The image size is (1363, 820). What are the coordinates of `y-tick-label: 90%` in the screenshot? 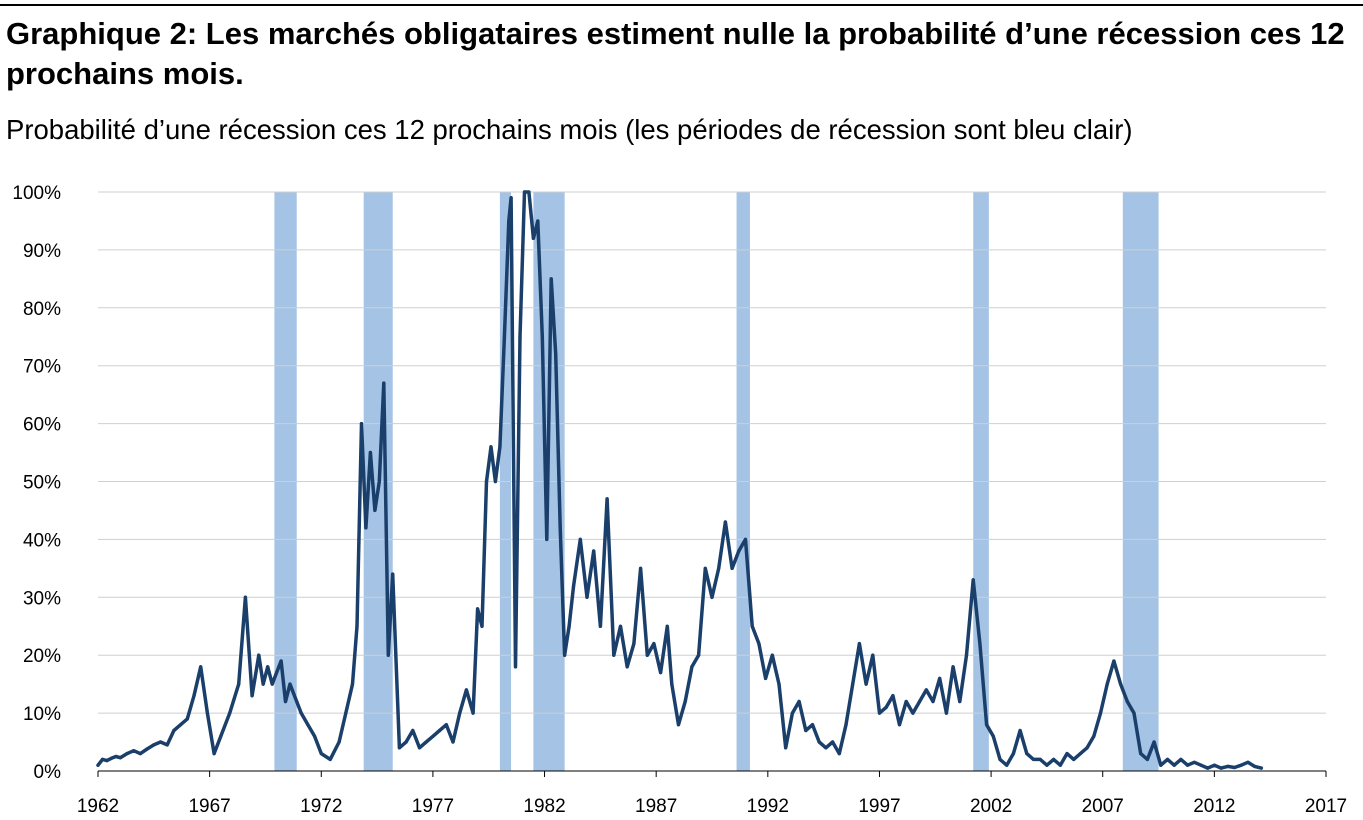 It's located at (42, 251).